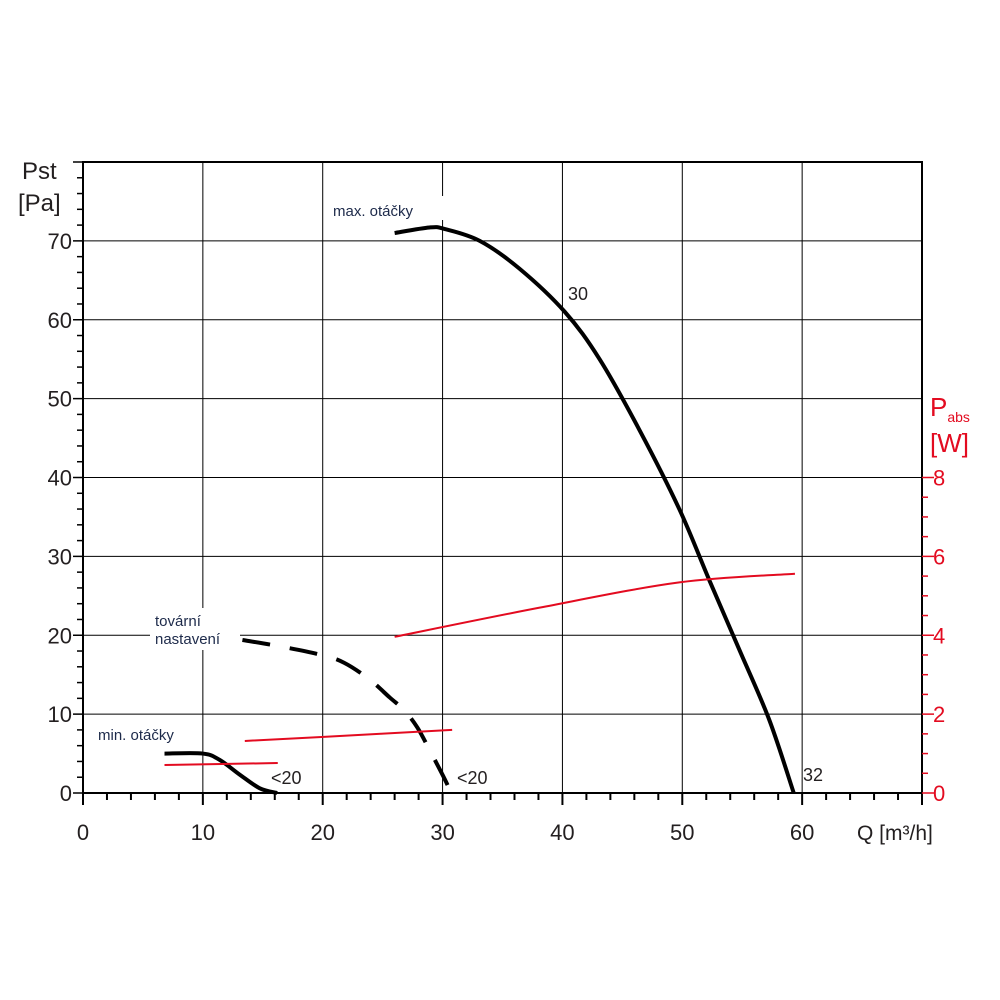  I want to click on y2-tick-label: 4, so click(939, 635).